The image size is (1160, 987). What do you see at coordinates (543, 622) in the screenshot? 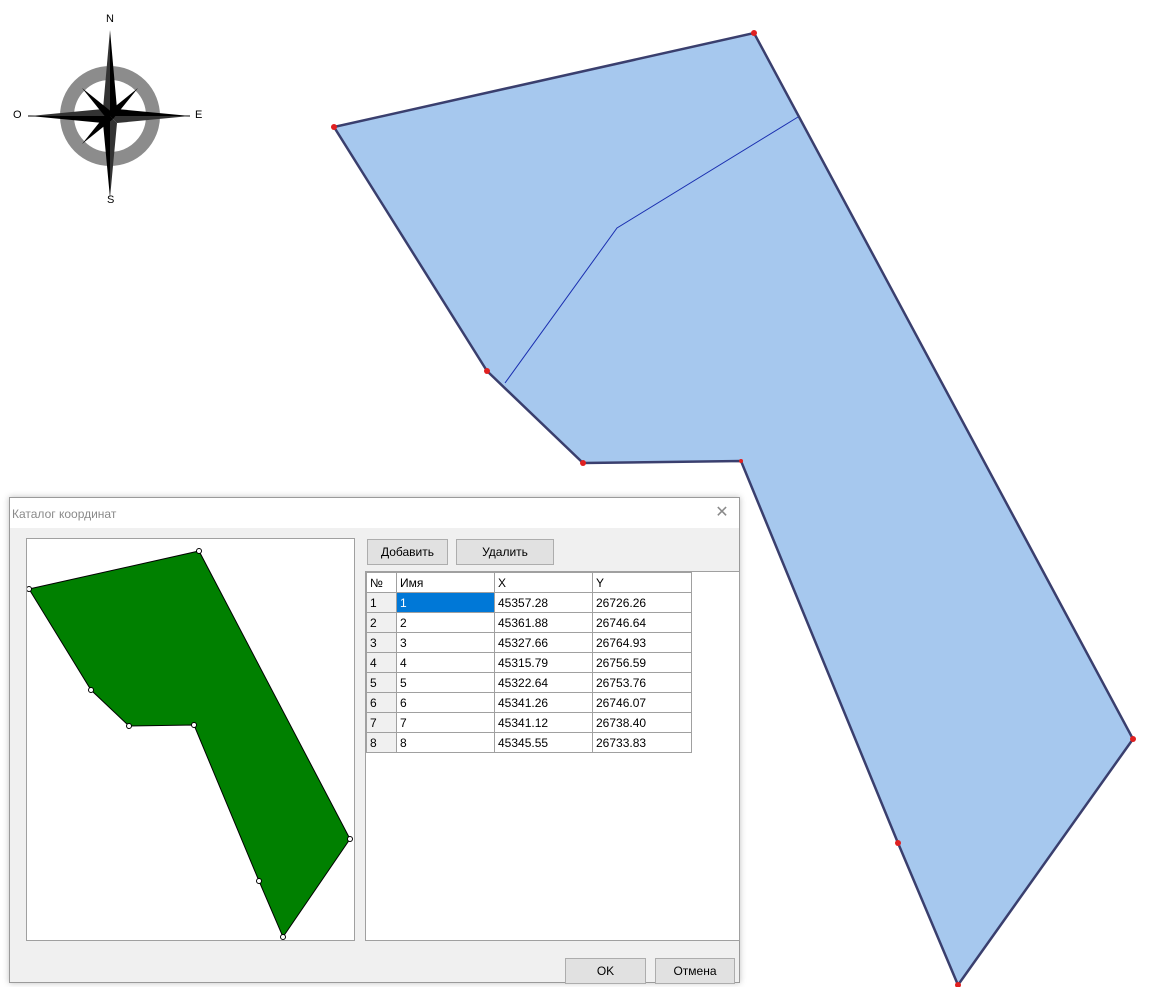
I see `cell-x: 45361.88` at bounding box center [543, 622].